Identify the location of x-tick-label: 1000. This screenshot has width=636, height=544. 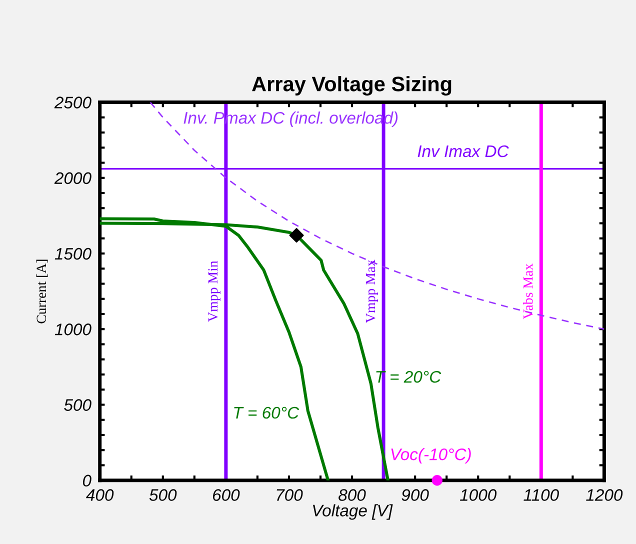
(478, 495).